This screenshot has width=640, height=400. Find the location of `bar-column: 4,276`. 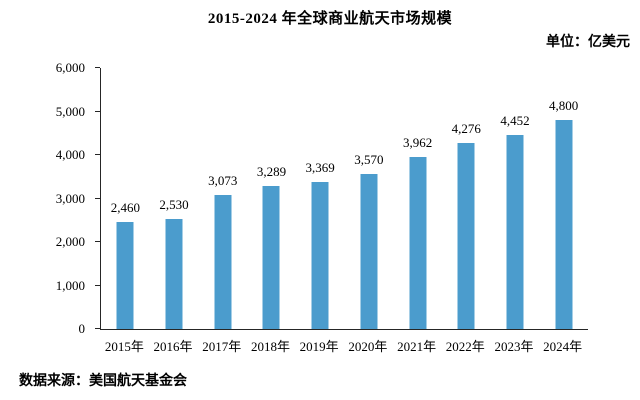

bar-column: 4,276 is located at coordinates (466, 198).